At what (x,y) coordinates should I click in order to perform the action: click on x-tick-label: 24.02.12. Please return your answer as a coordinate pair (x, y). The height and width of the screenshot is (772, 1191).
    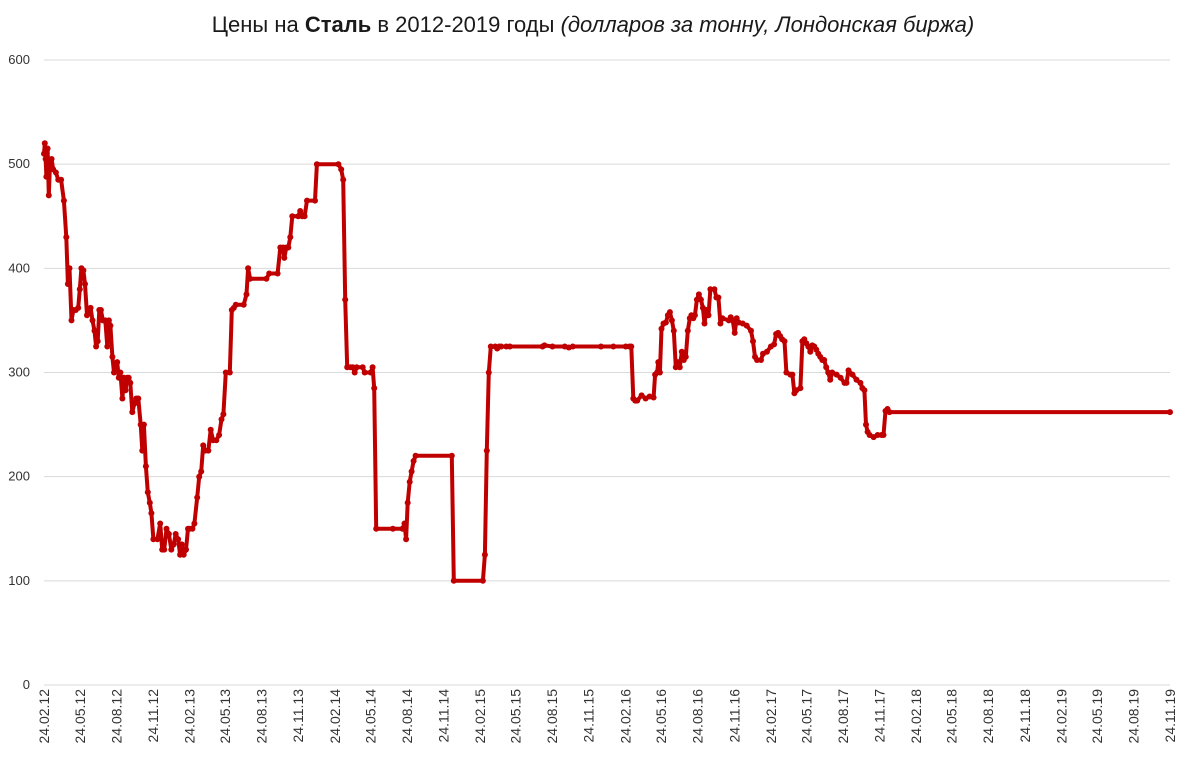
    Looking at the image, I should click on (44, 716).